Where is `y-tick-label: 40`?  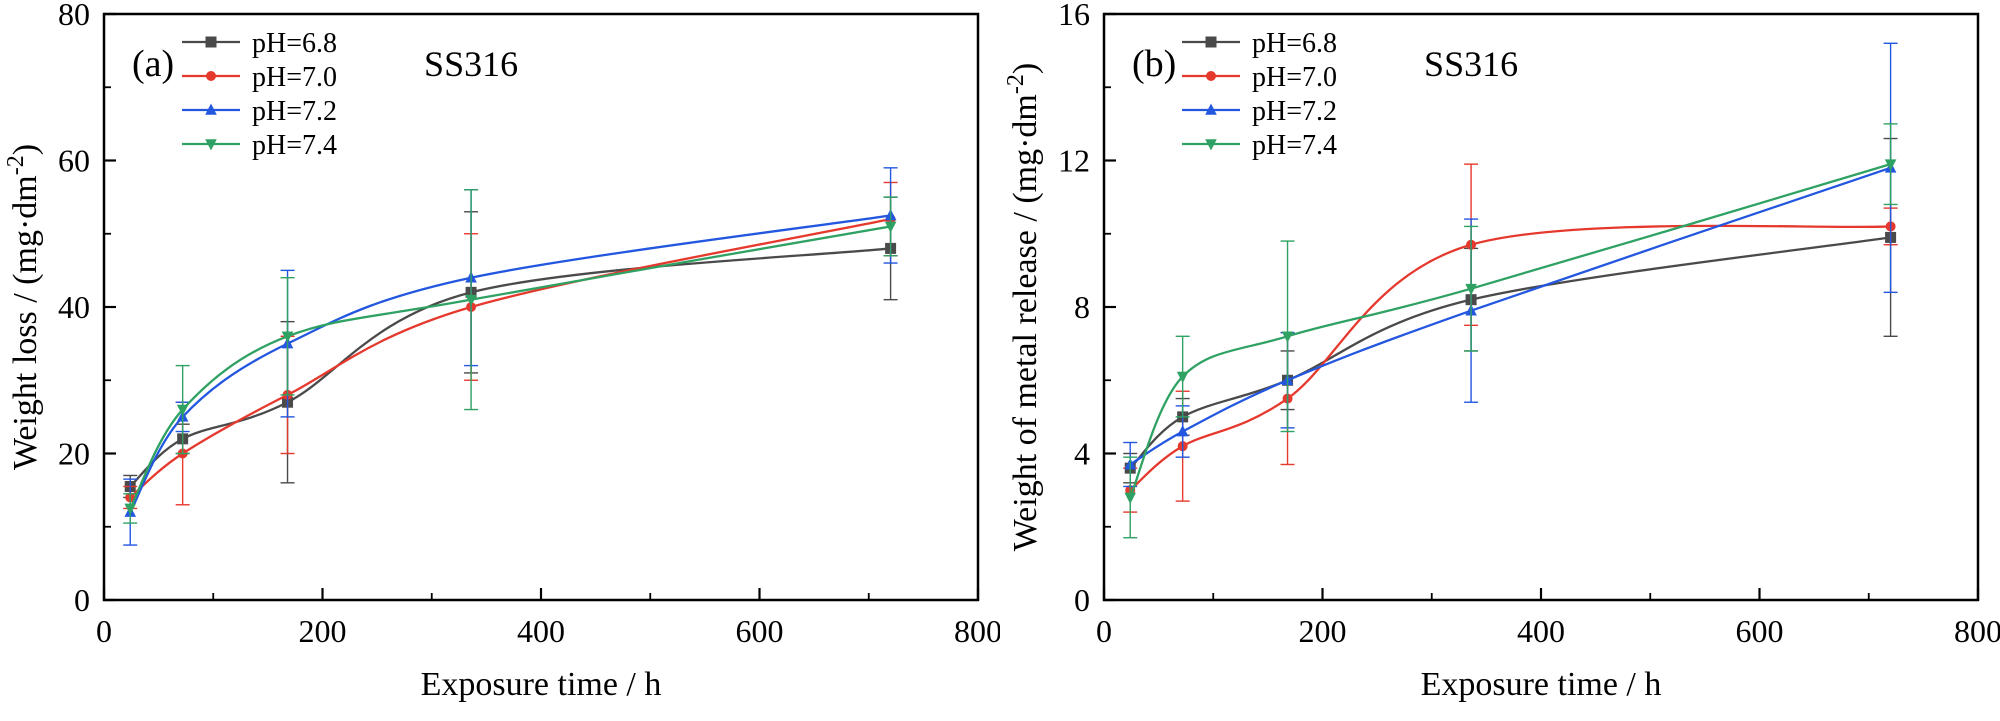 y-tick-label: 40 is located at coordinates (74, 307).